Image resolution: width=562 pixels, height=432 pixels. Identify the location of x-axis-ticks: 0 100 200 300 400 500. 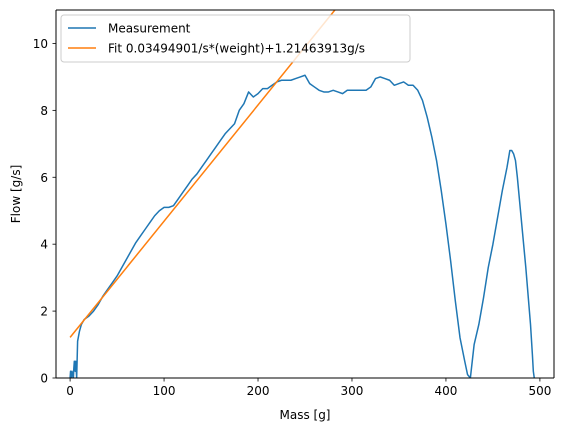
(308, 388).